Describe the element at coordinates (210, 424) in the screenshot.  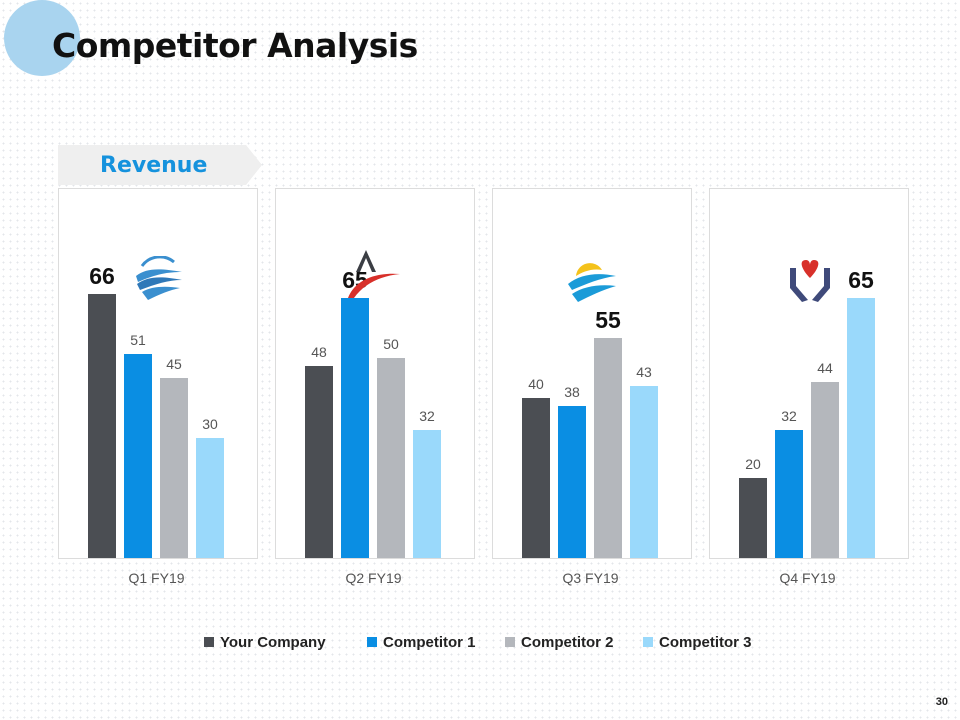
I see `data-label: 30` at that location.